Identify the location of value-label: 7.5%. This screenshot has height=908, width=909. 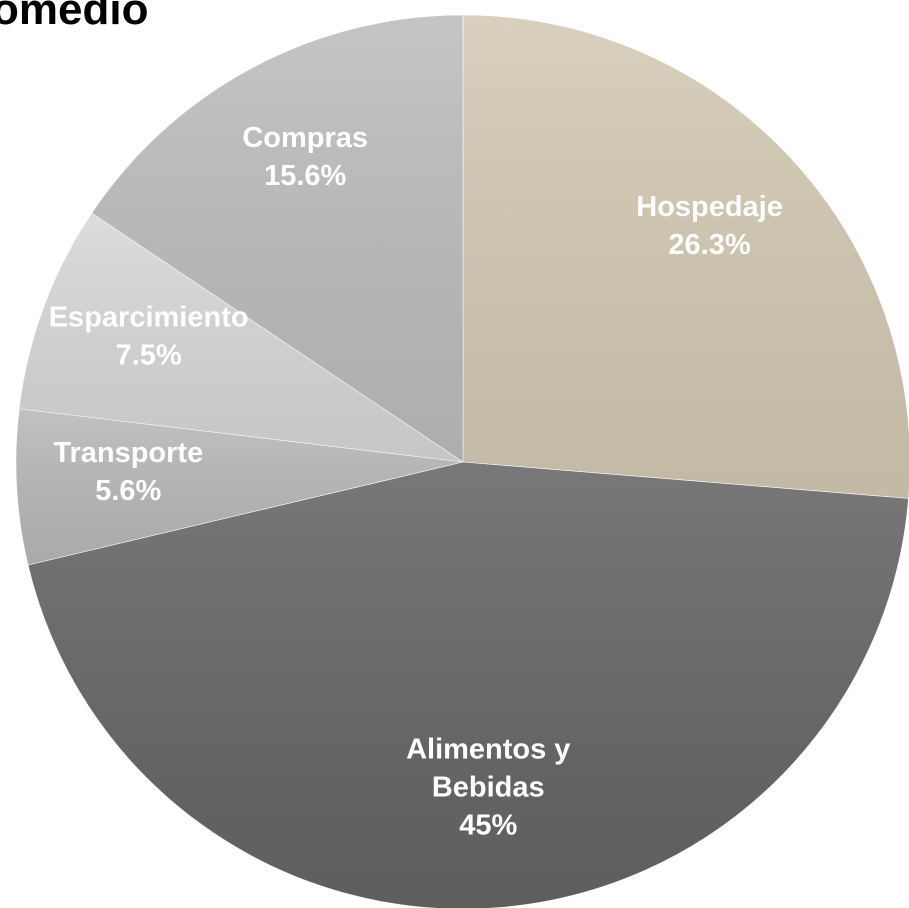
(149, 355).